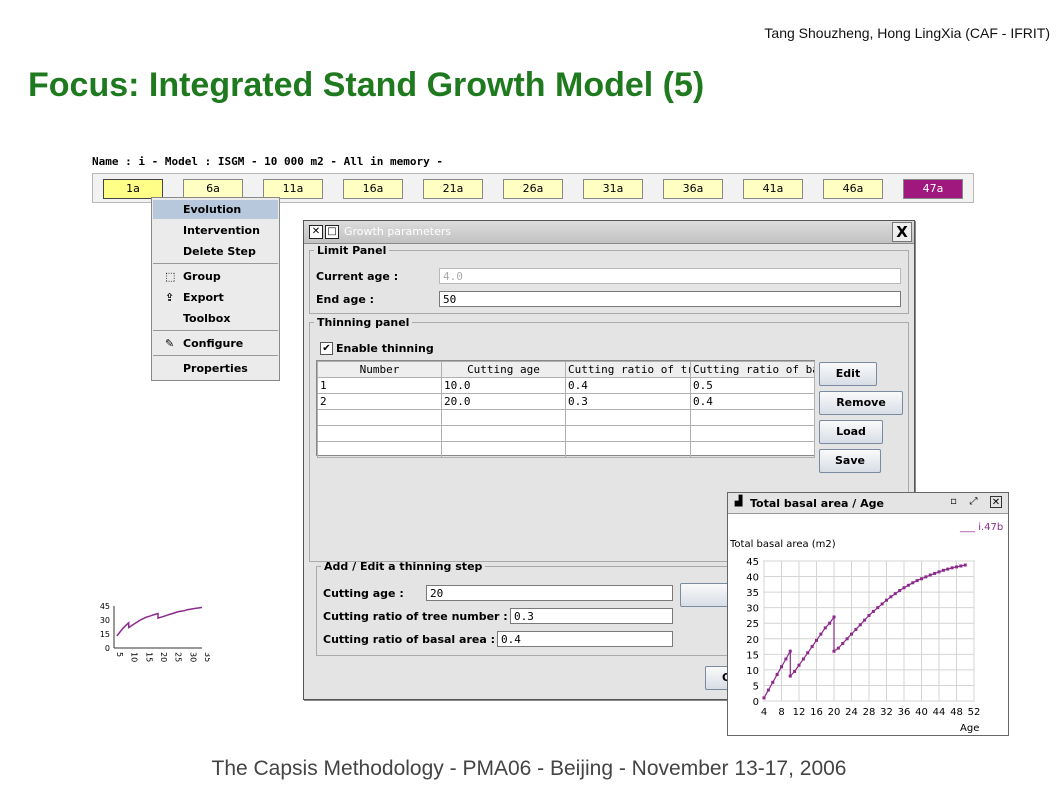 The height and width of the screenshot is (793, 1058). What do you see at coordinates (861, 403) in the screenshot?
I see `remove-button: Remove` at bounding box center [861, 403].